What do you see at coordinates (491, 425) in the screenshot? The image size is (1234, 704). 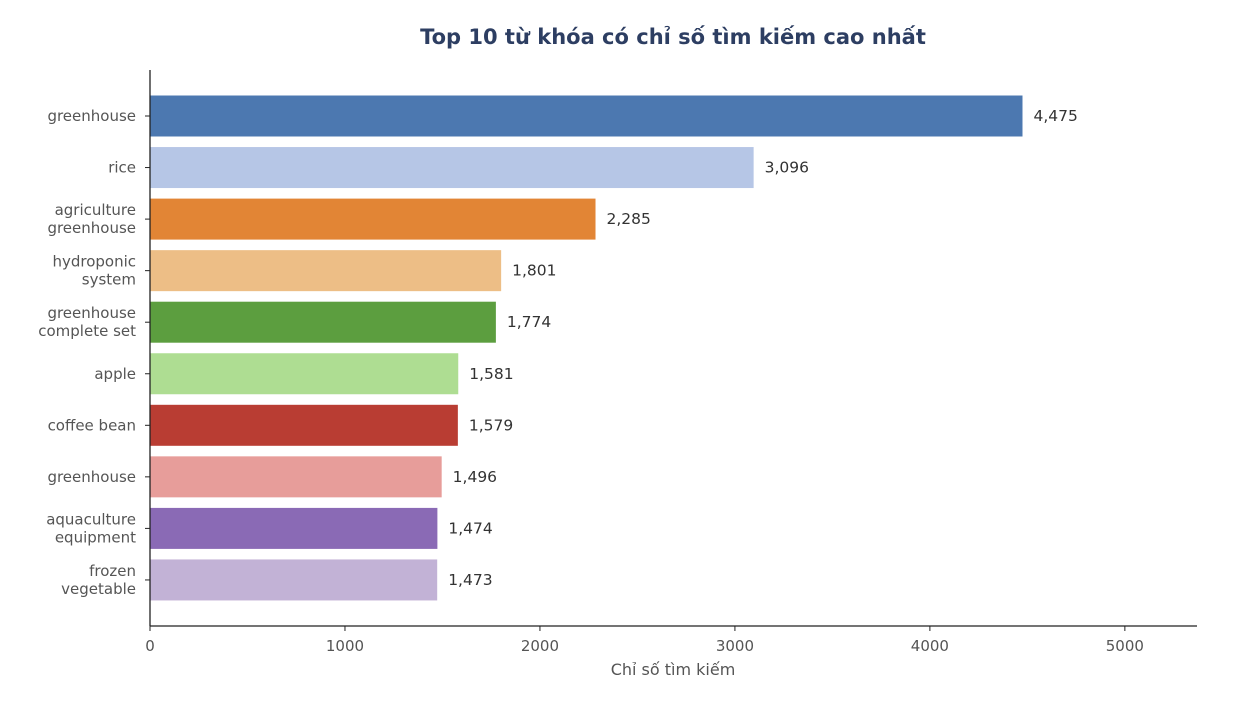 I see `value-label: 1,579` at bounding box center [491, 425].